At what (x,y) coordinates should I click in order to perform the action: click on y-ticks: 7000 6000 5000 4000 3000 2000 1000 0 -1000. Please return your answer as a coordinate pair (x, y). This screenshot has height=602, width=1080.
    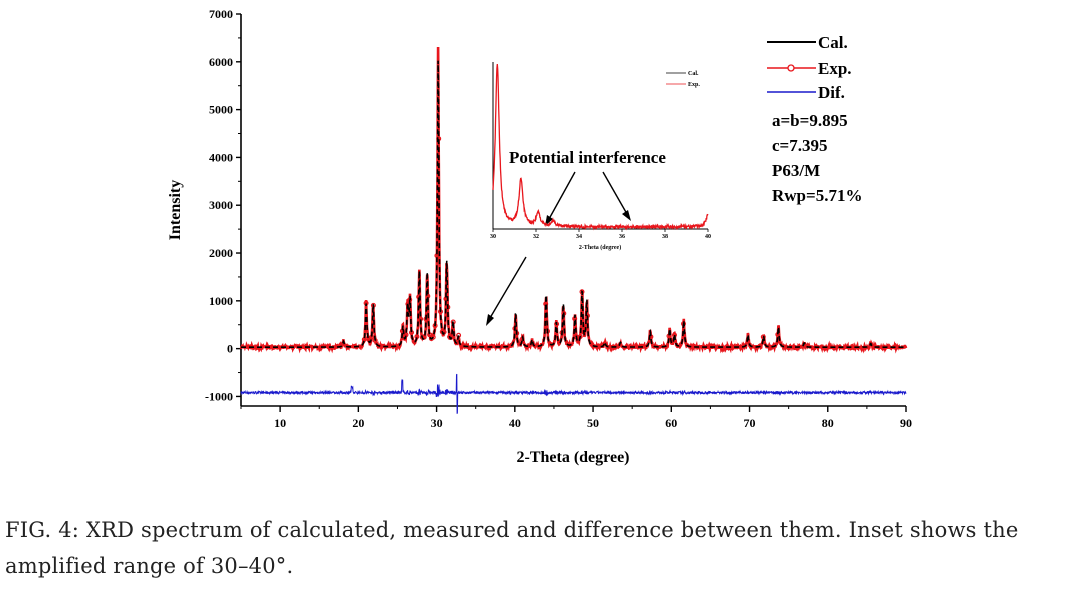
    Looking at the image, I should click on (223, 205).